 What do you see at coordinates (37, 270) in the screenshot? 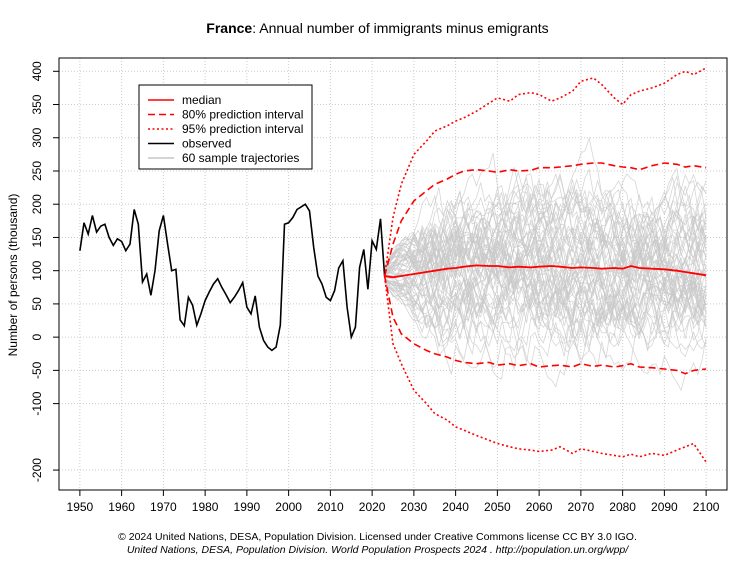
I see `y-tick-label: 100` at bounding box center [37, 270].